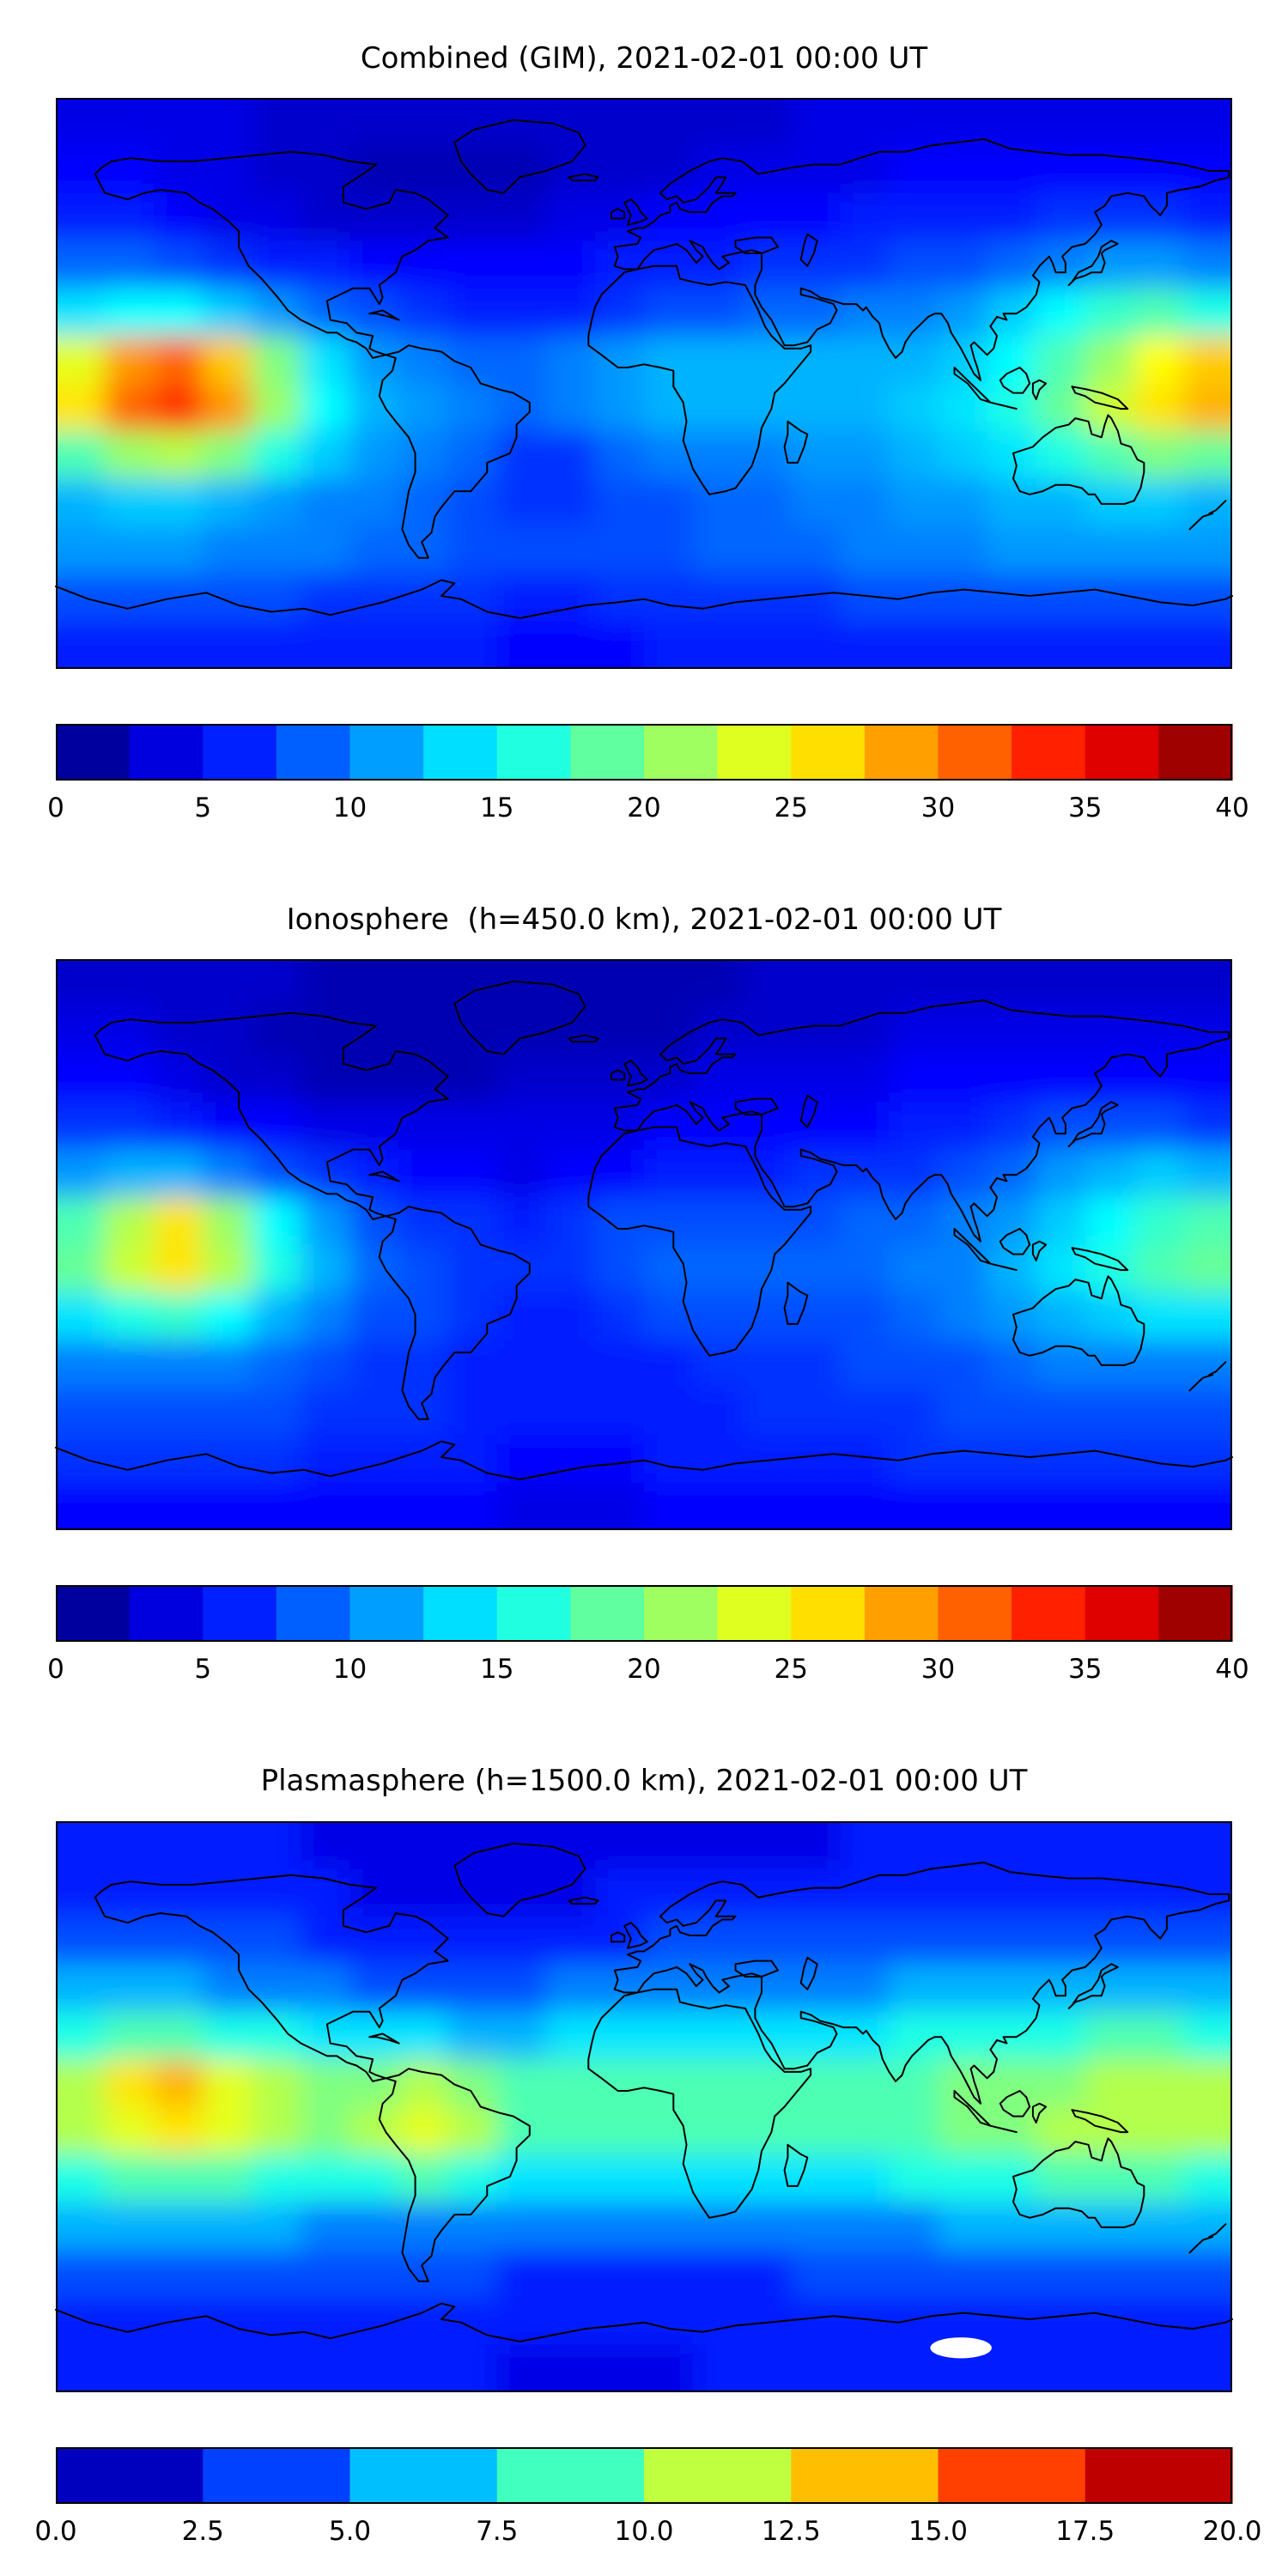 This screenshot has width=1288, height=2576. Describe the element at coordinates (1232, 808) in the screenshot. I see `colorbar-tick-label: 40` at that location.